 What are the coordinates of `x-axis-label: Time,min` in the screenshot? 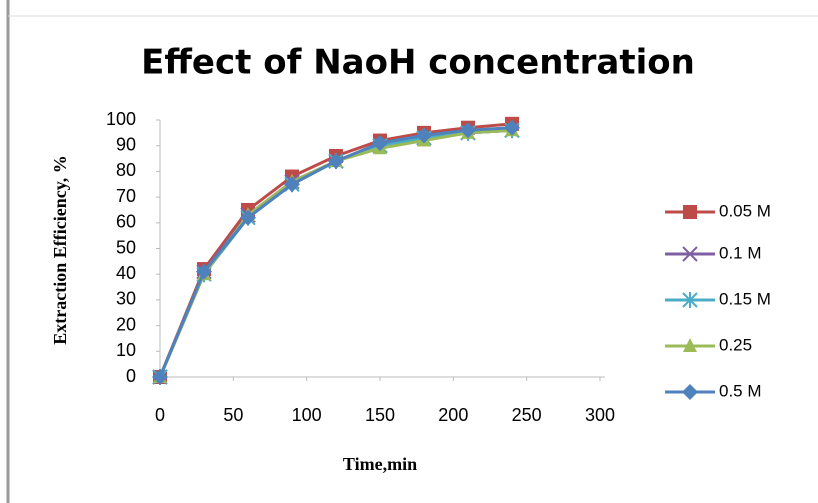 It's located at (380, 464).